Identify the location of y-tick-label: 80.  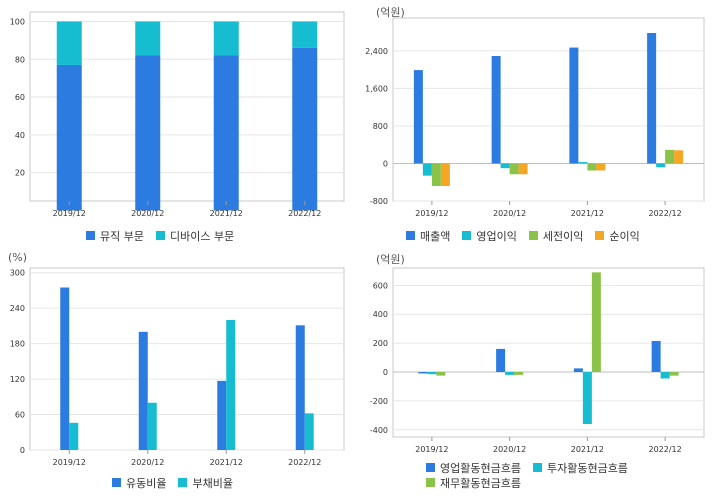
(20, 59).